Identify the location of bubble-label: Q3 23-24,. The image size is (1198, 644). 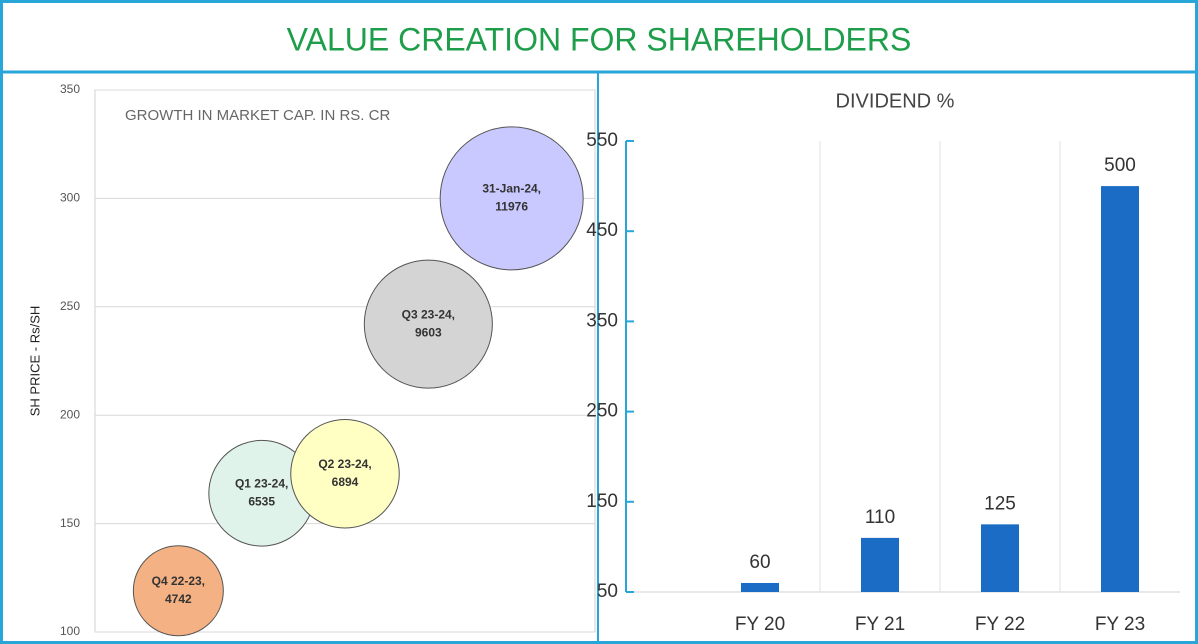
(428, 314).